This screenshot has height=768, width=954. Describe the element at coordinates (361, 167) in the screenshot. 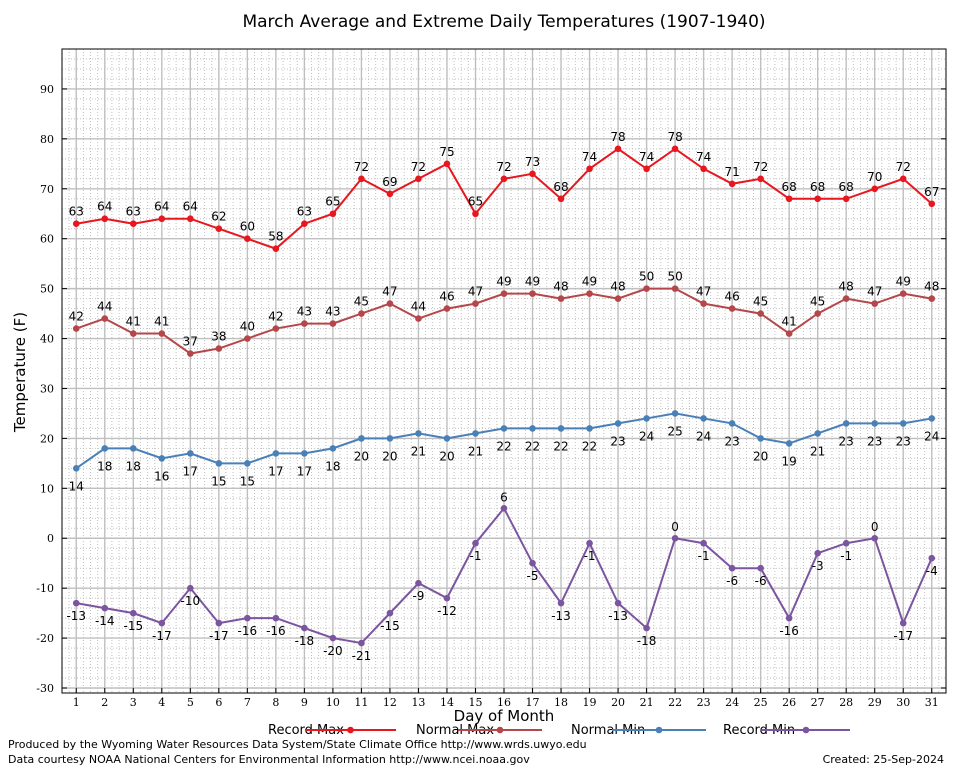

I see `data-label: 72` at that location.